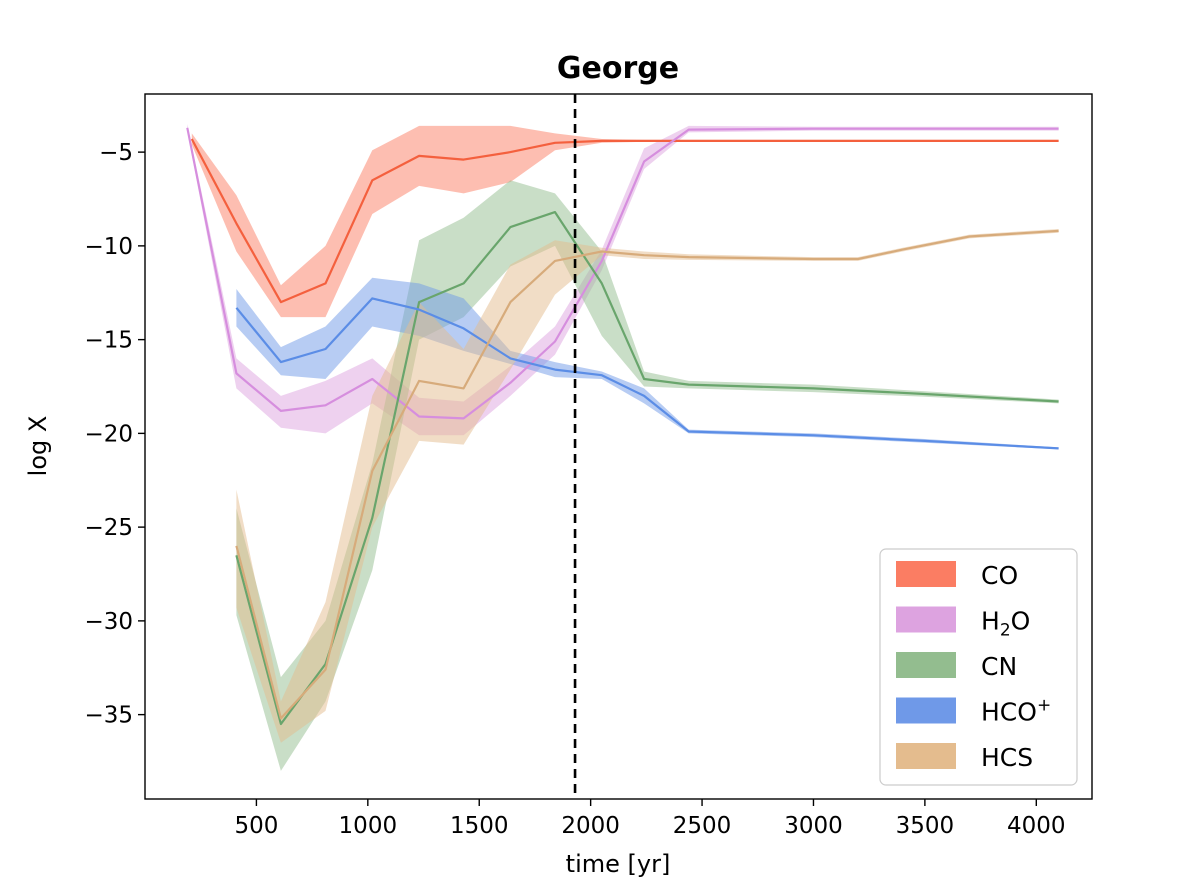 This screenshot has width=1196, height=895. I want to click on y-axis-ticks: −5 −10 −15 −20 −25 −30 −35, so click(114, 434).